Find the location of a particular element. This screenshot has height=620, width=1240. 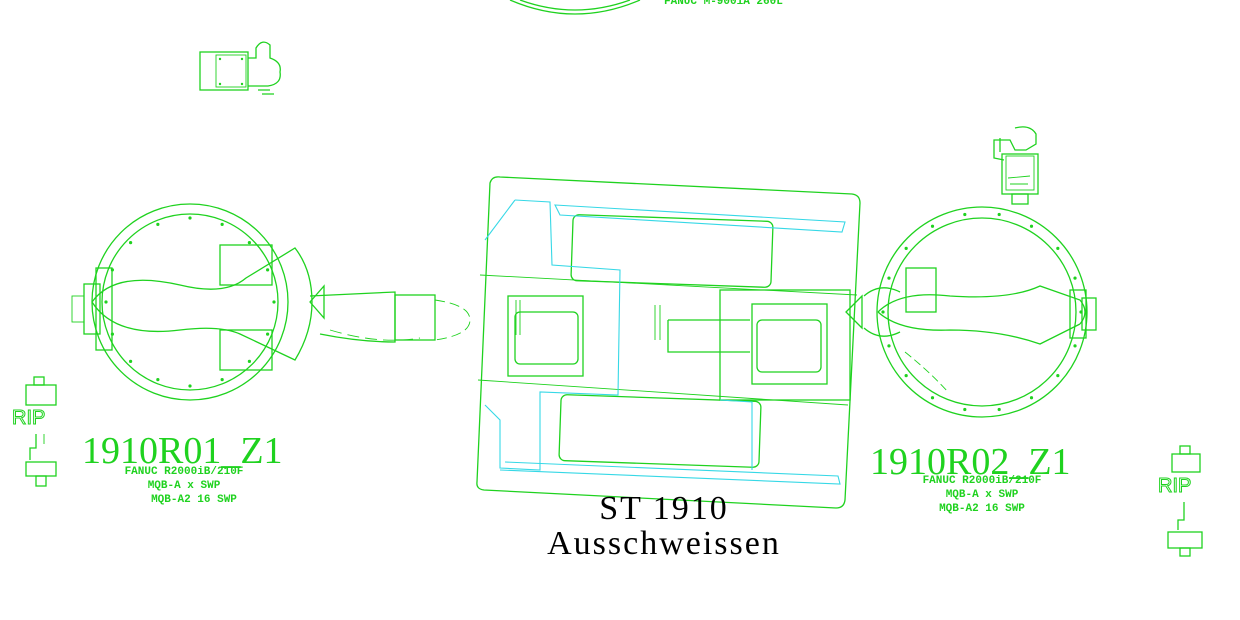

station-title: ST 1910 is located at coordinates (664, 508).